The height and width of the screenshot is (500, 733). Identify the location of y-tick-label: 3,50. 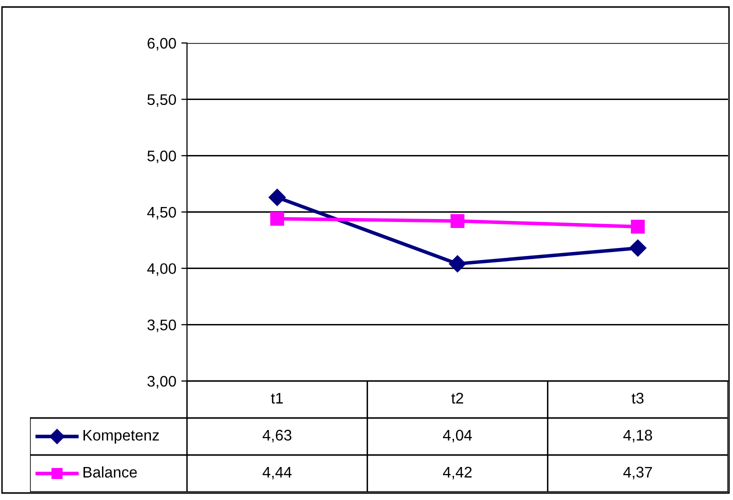
(161, 326).